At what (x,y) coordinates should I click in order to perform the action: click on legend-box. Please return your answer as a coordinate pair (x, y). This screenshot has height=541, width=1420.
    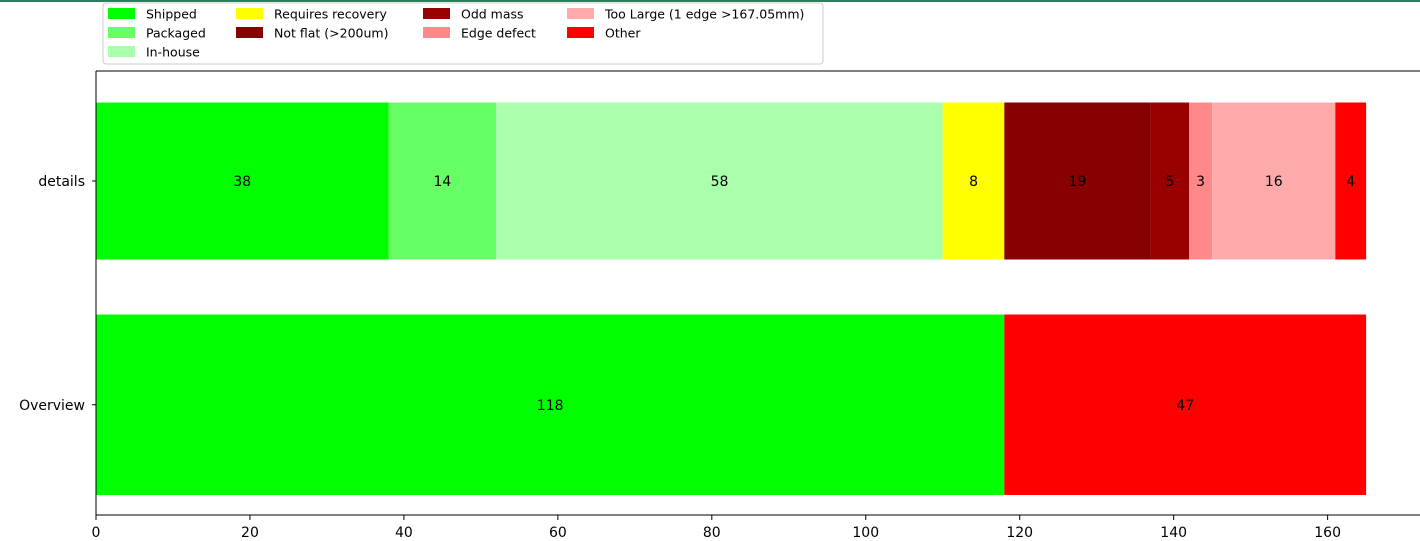
    Looking at the image, I should click on (463, 33).